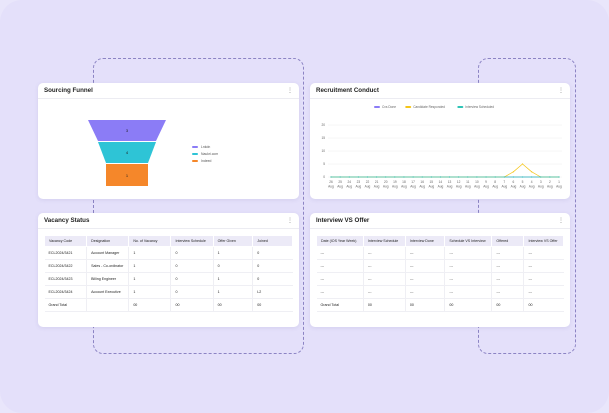 Image resolution: width=609 pixels, height=413 pixels. What do you see at coordinates (331, 182) in the screenshot?
I see `x-tick-label: 26` at bounding box center [331, 182].